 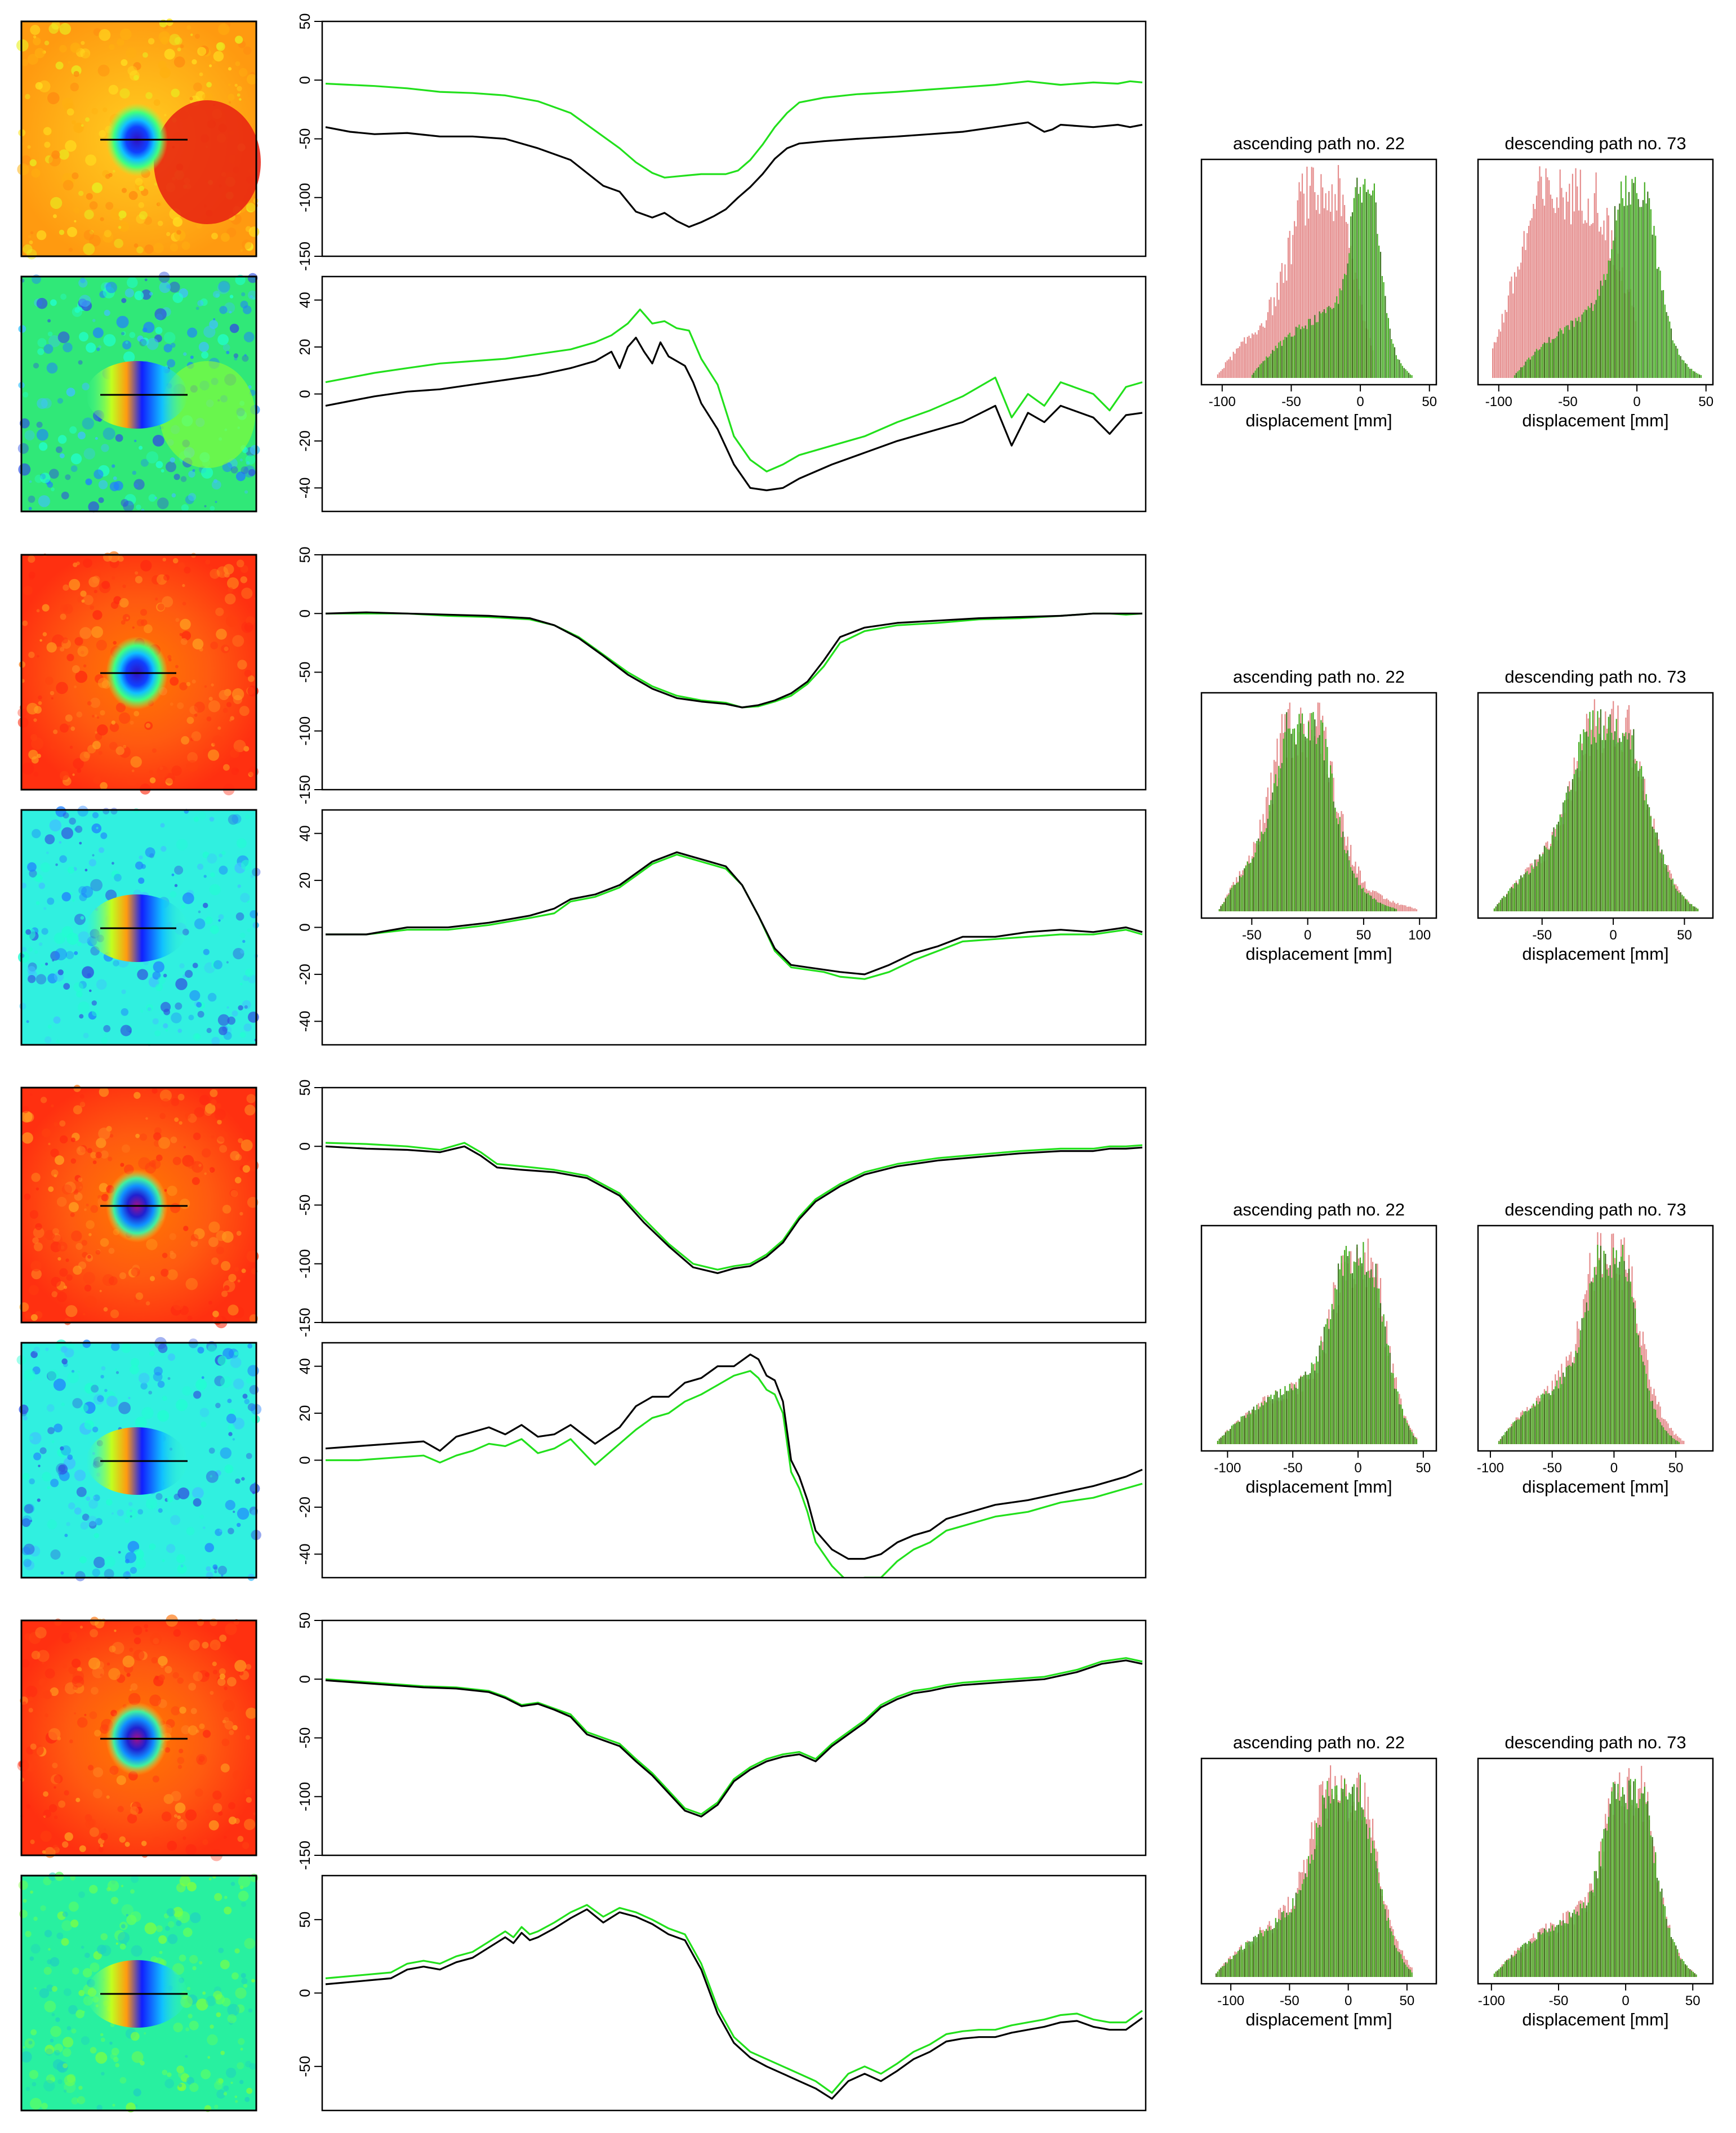 I want to click on y-tick-label: -150, so click(x=305, y=790).